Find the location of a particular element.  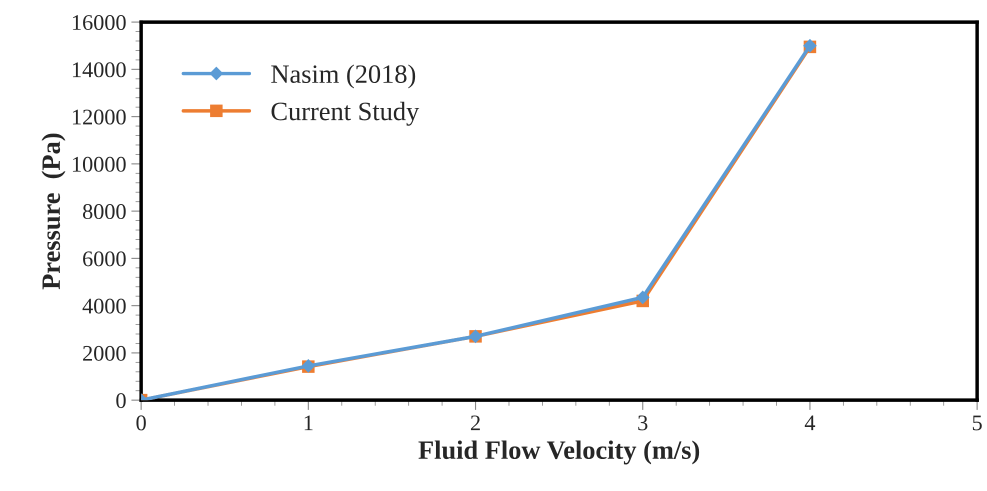

x-tick-label: 3 is located at coordinates (643, 422).